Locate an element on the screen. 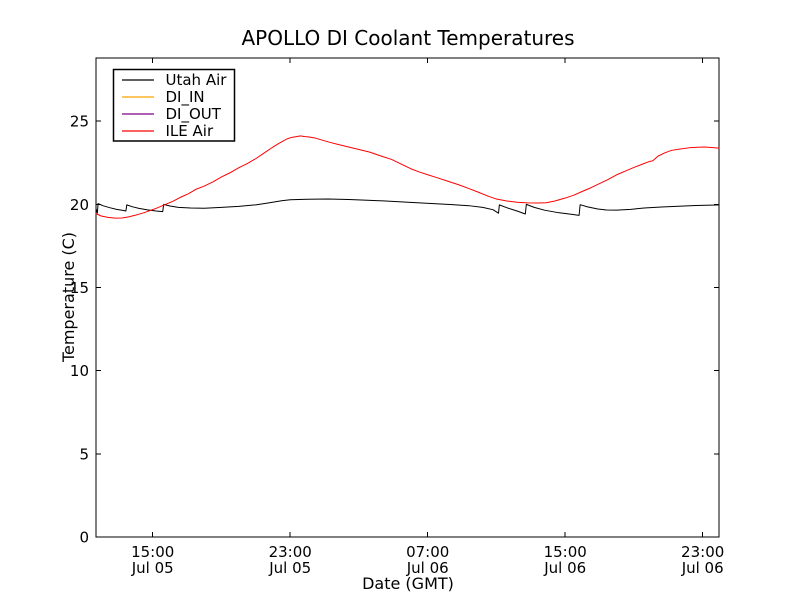 This screenshot has height=600, width=800. legend-label-di-out: DI_OUT is located at coordinates (194, 114).